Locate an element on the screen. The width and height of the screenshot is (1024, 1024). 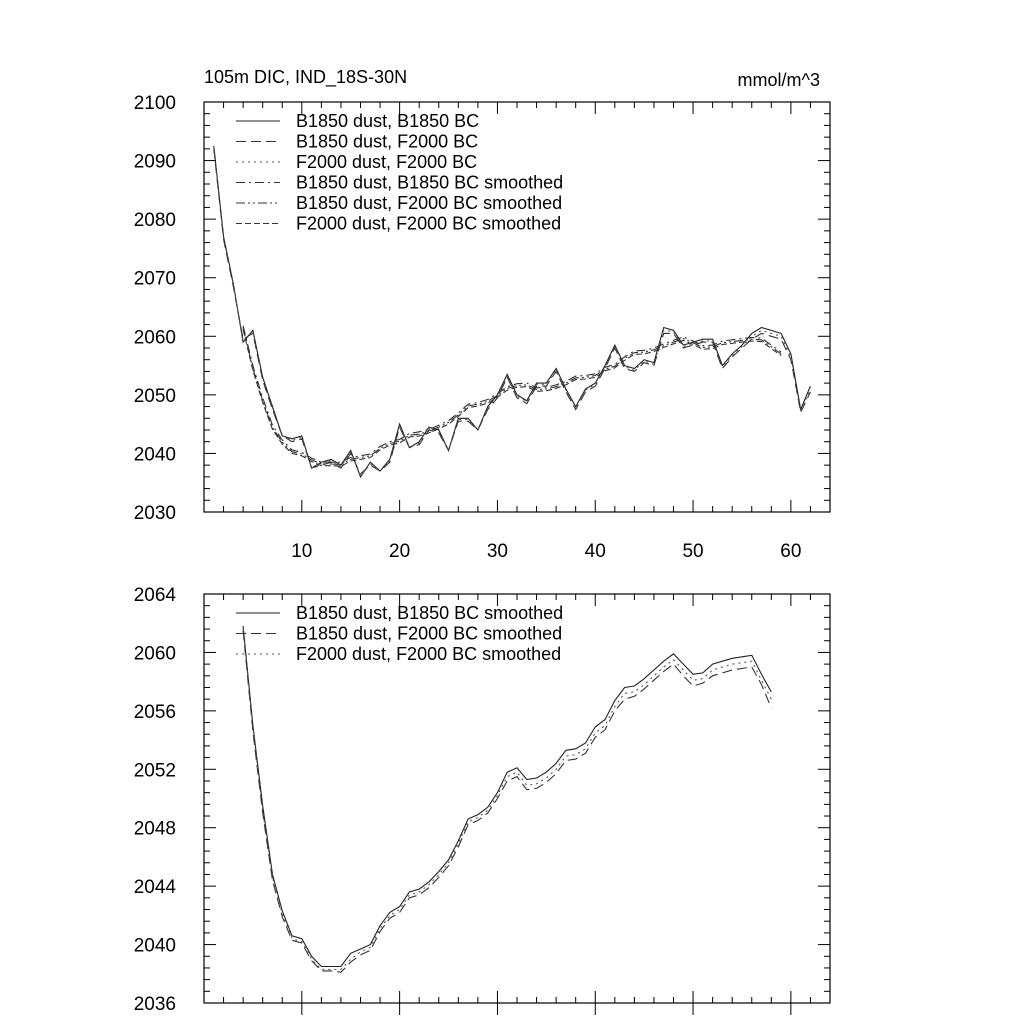
y-tick-label: 2036 is located at coordinates (155, 1004).